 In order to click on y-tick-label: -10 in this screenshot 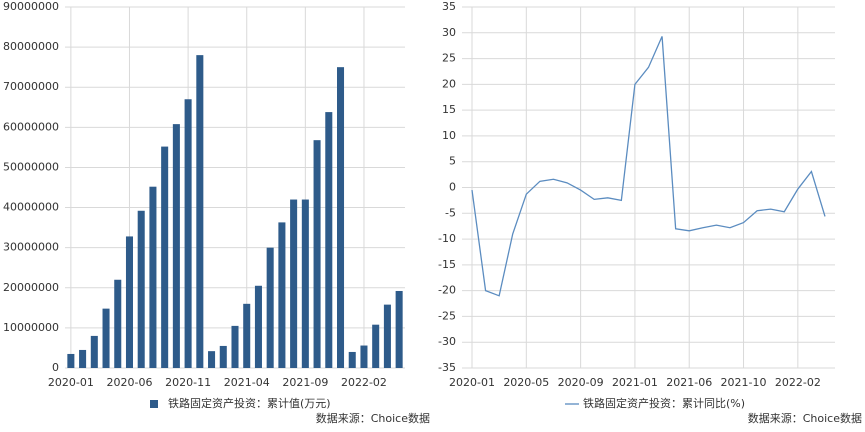, I will do `click(447, 238)`.